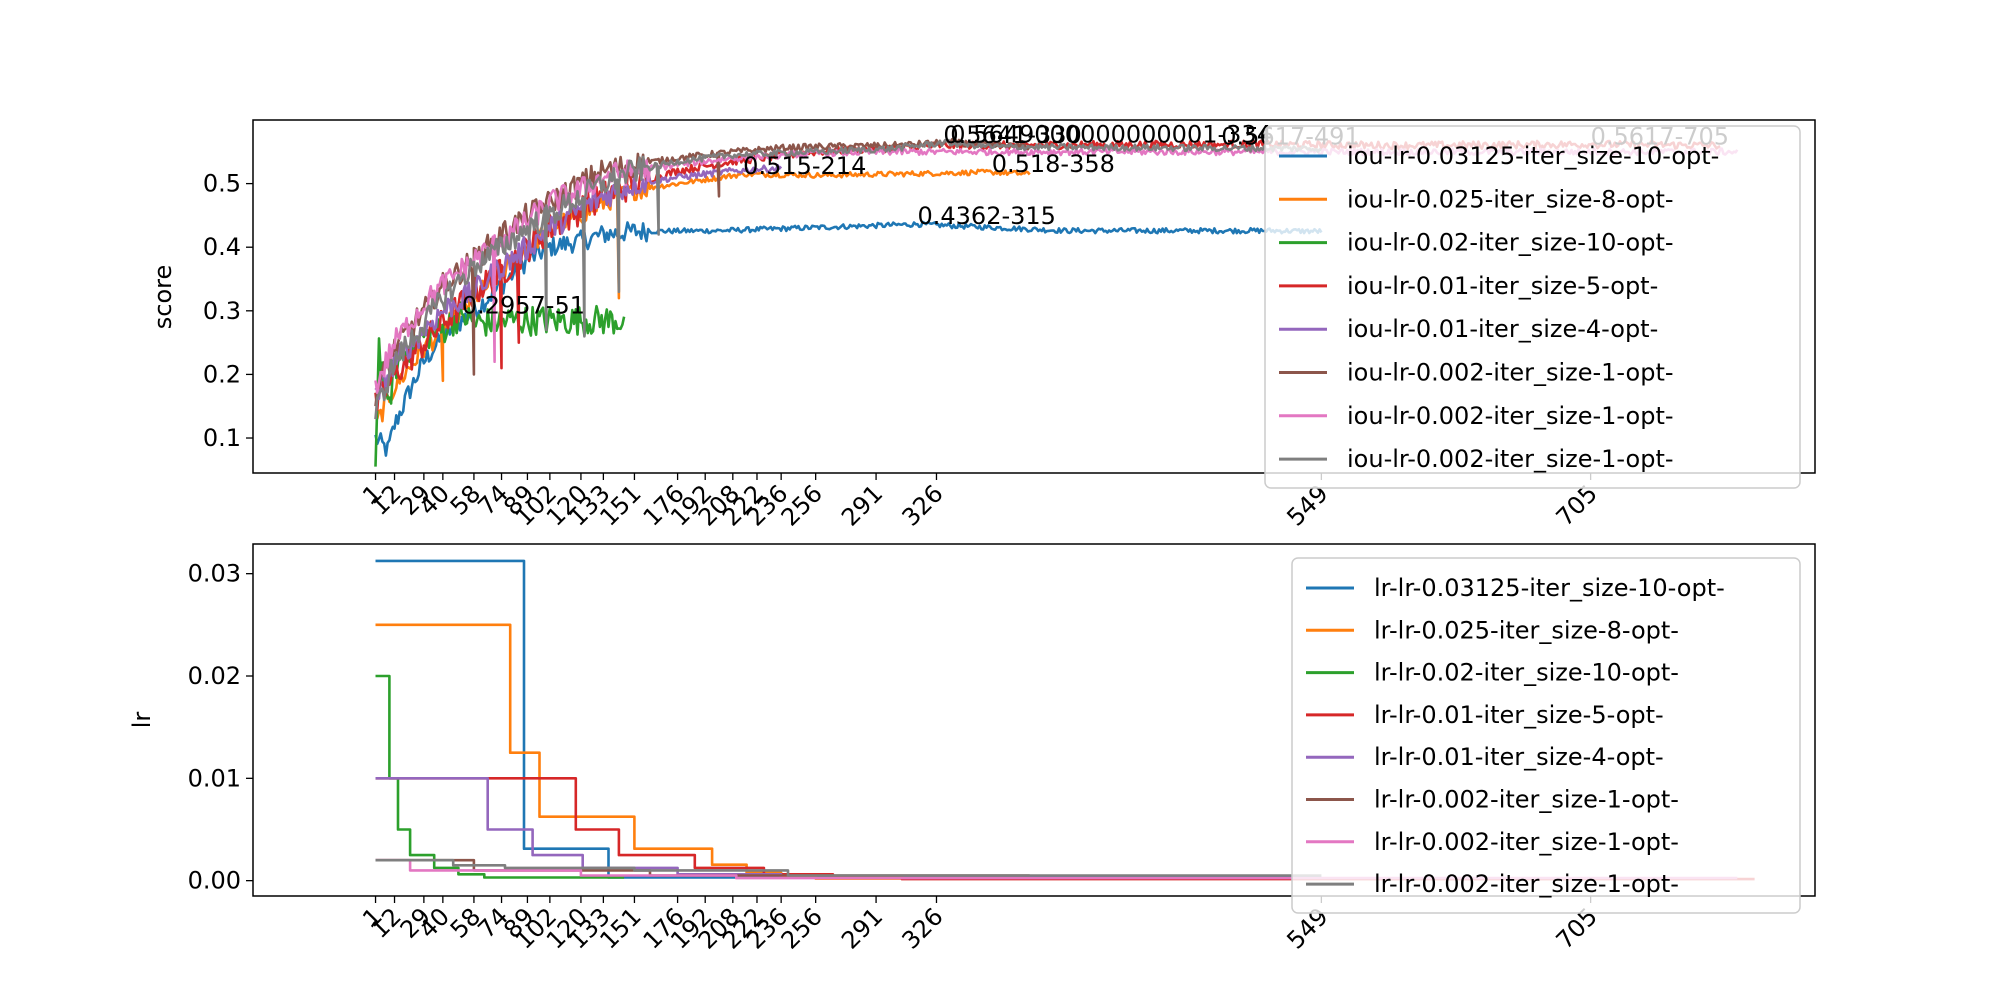 The image size is (2000, 1000). What do you see at coordinates (986, 216) in the screenshot?
I see `annotation-label: 0.4362-315` at bounding box center [986, 216].